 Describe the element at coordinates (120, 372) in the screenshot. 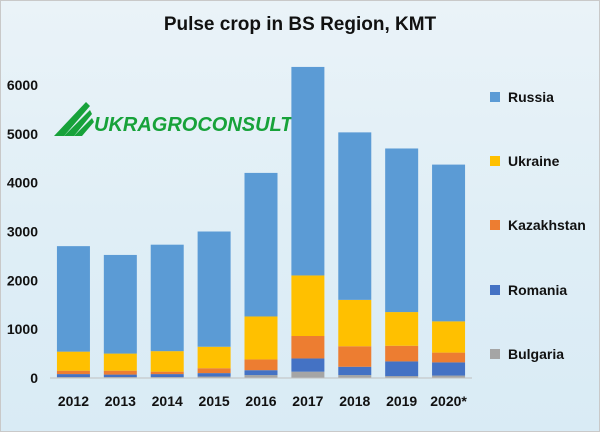

I see `bar-segment-kazakhstan-2013` at that location.